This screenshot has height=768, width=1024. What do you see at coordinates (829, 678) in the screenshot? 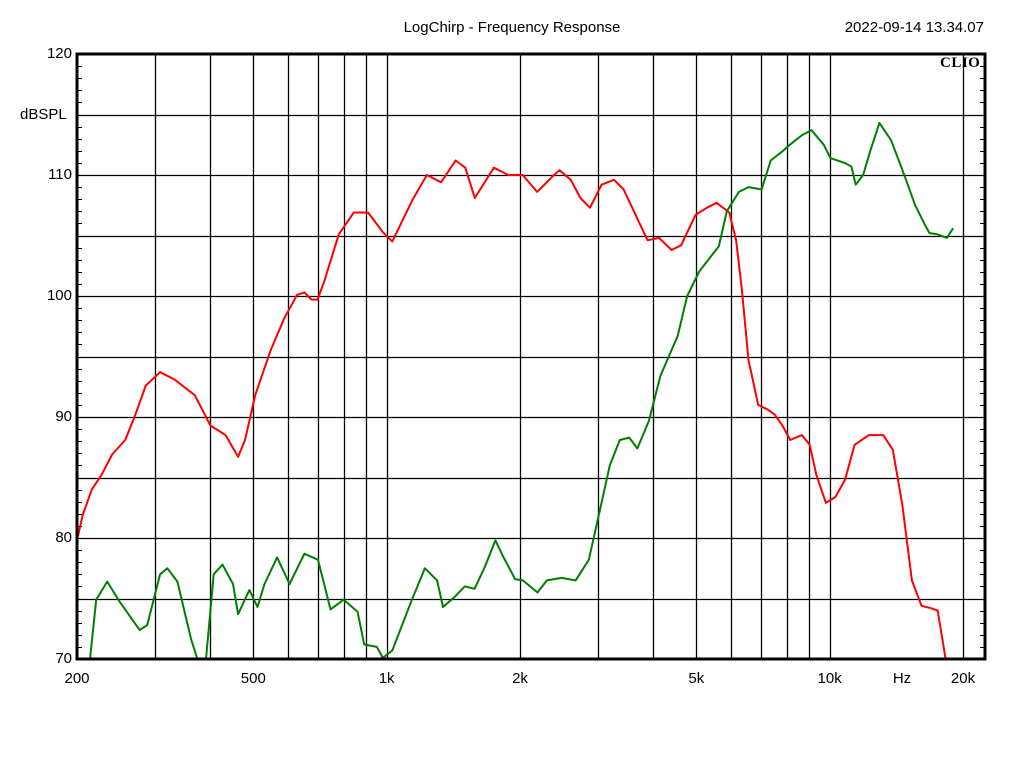
I see `x-tick-label: 10k` at bounding box center [829, 678].